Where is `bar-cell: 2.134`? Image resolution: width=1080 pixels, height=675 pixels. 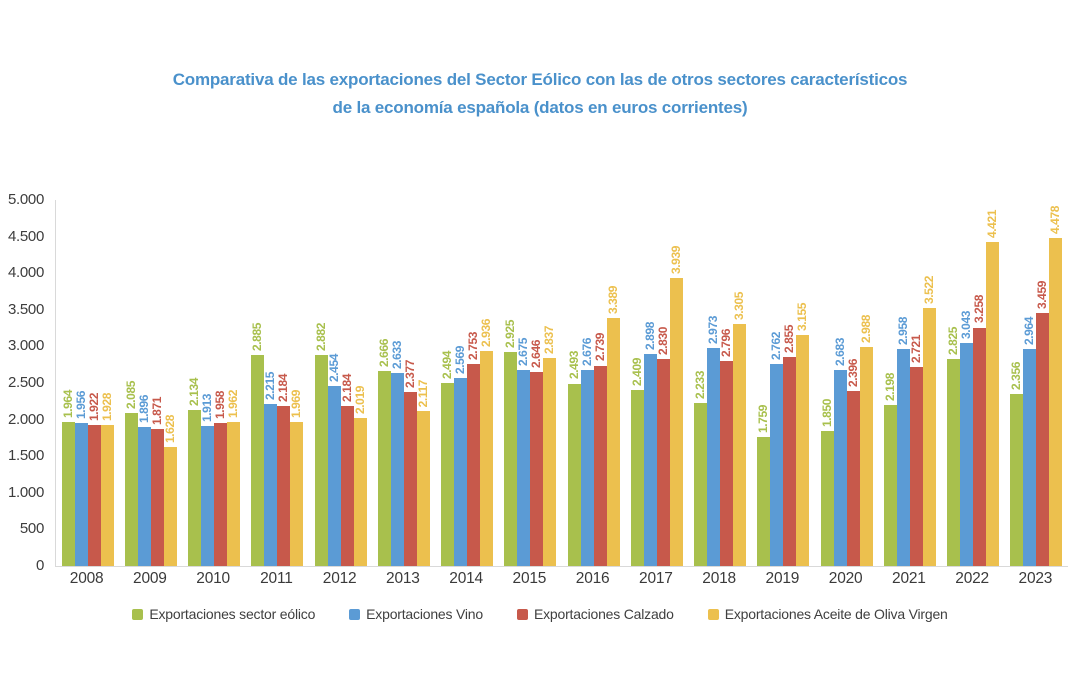
bar-cell: 2.134 is located at coordinates (194, 383).